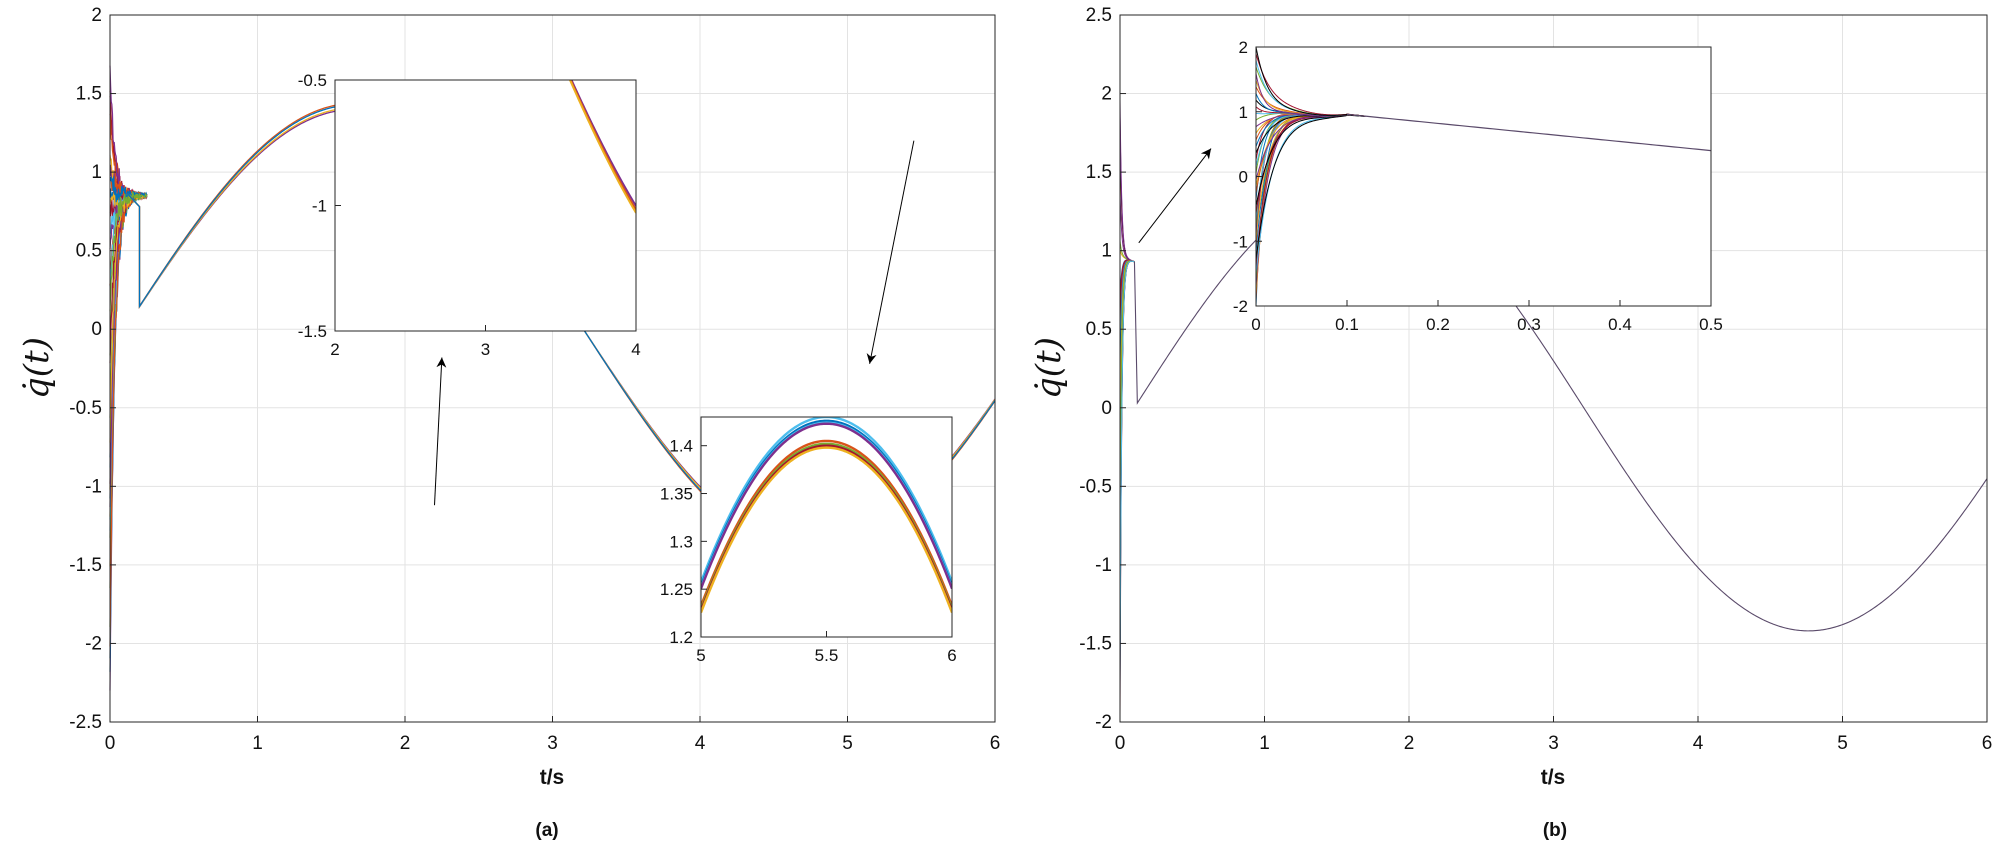 This screenshot has height=852, width=2000. Describe the element at coordinates (847, 743) in the screenshot. I see `panel-a-x-tick-label: 5` at that location.